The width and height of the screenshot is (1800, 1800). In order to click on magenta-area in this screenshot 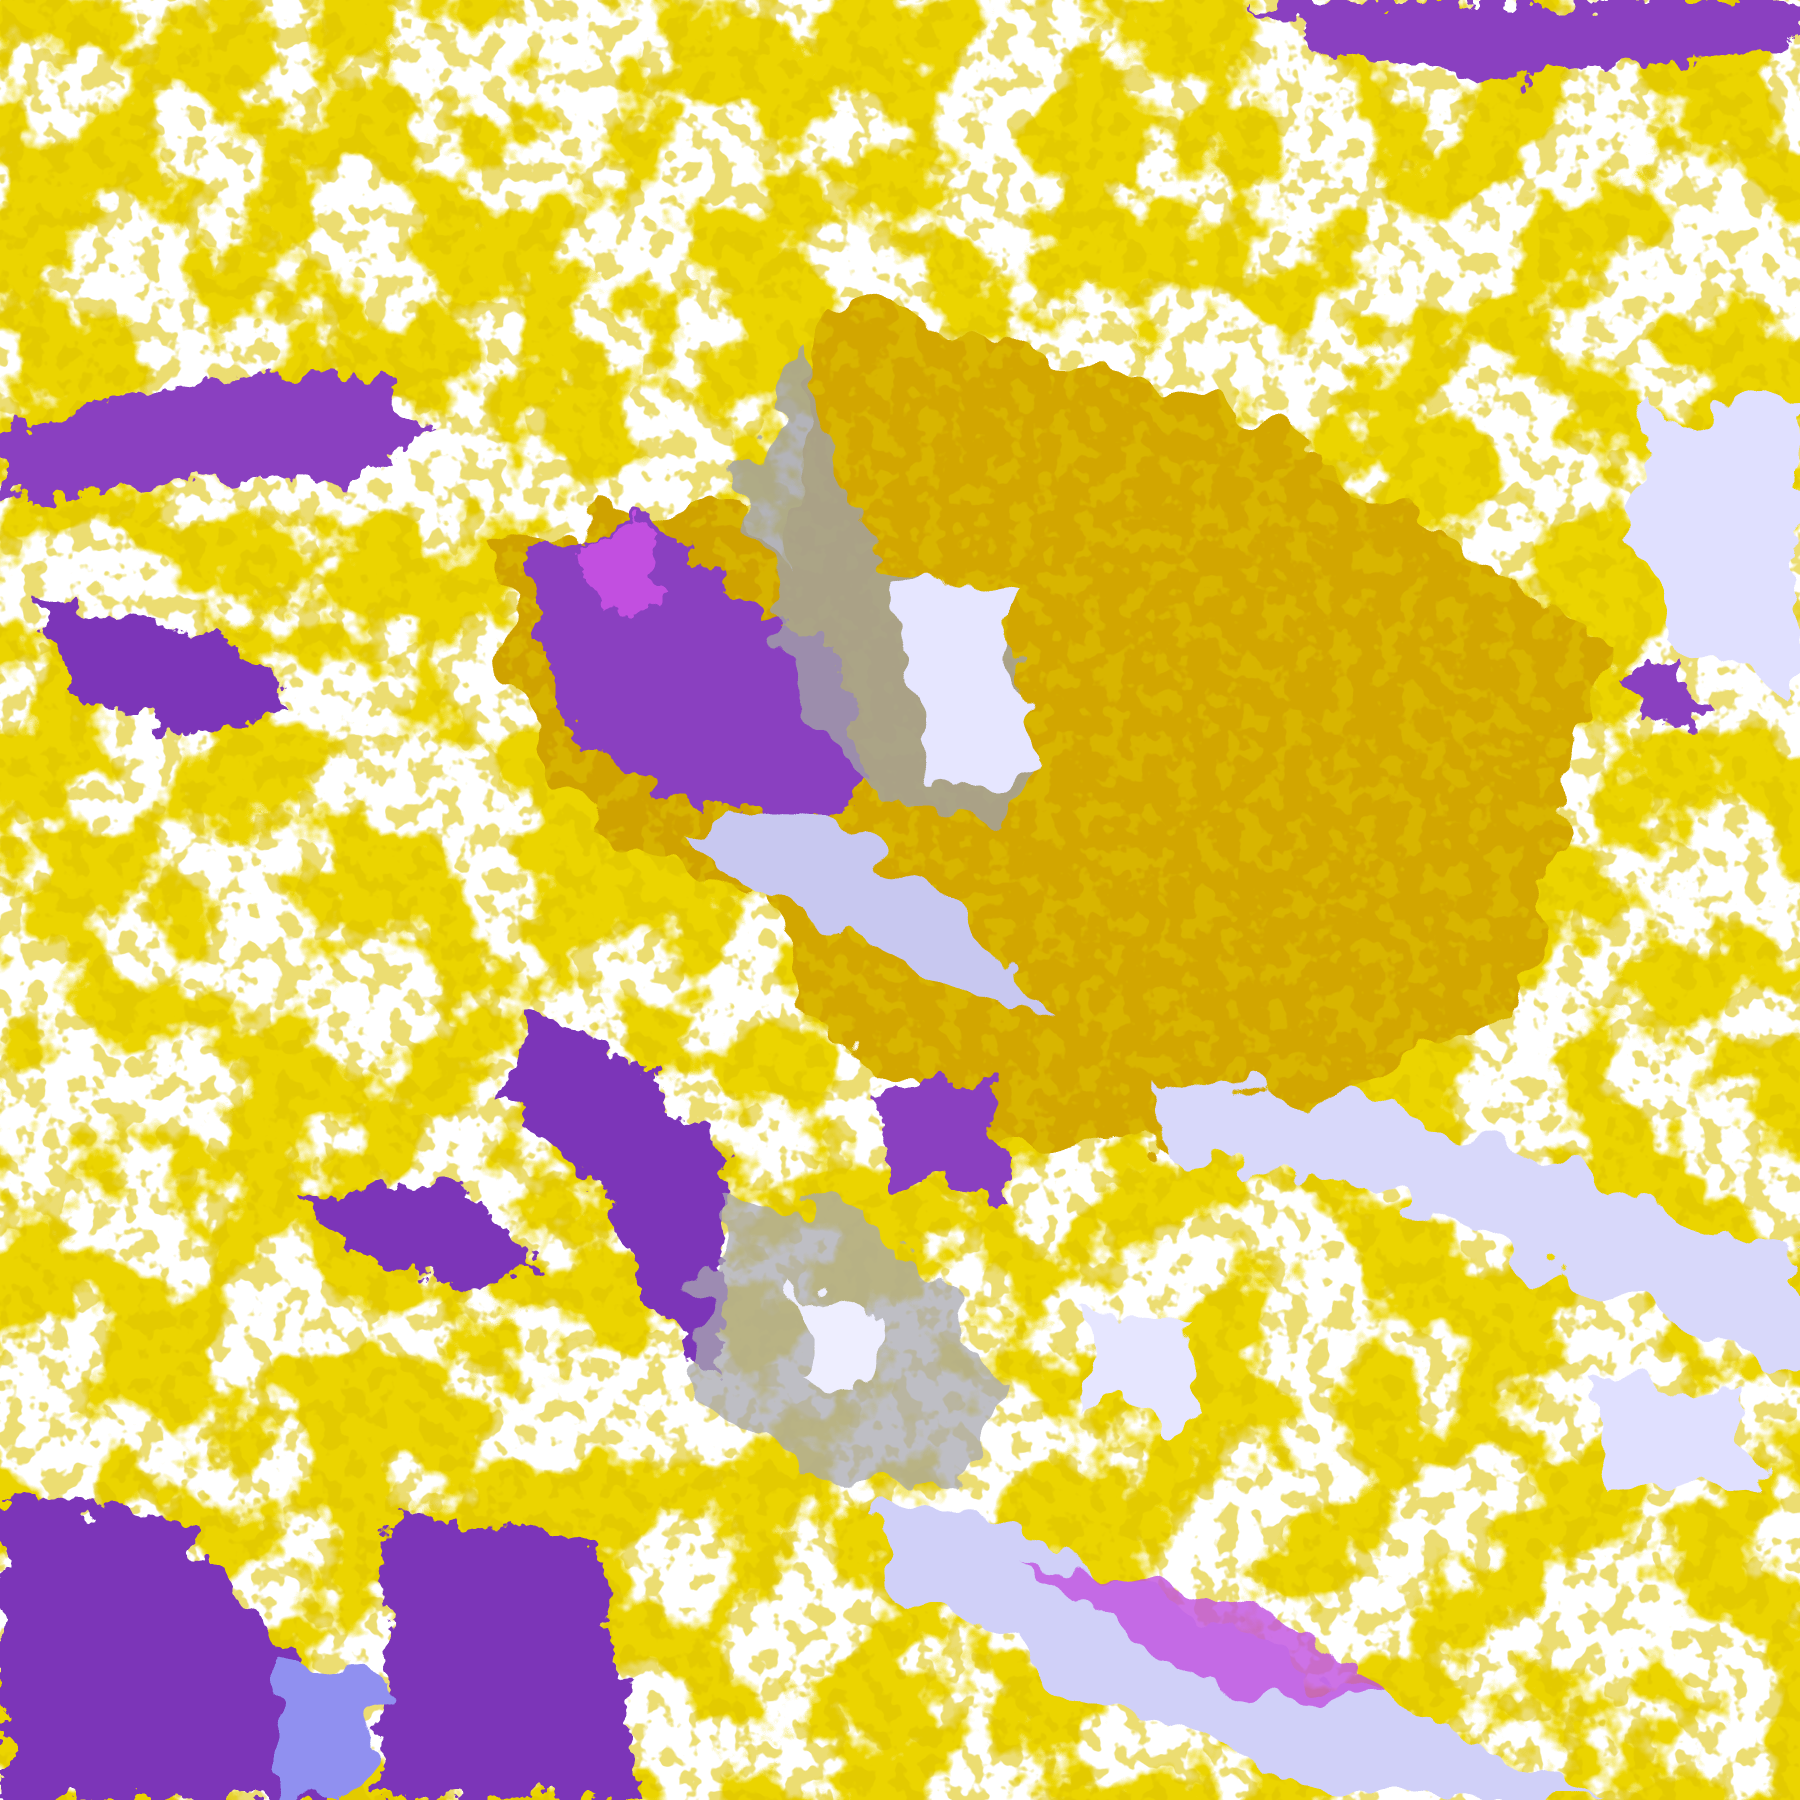, I will do `click(619, 571)`.